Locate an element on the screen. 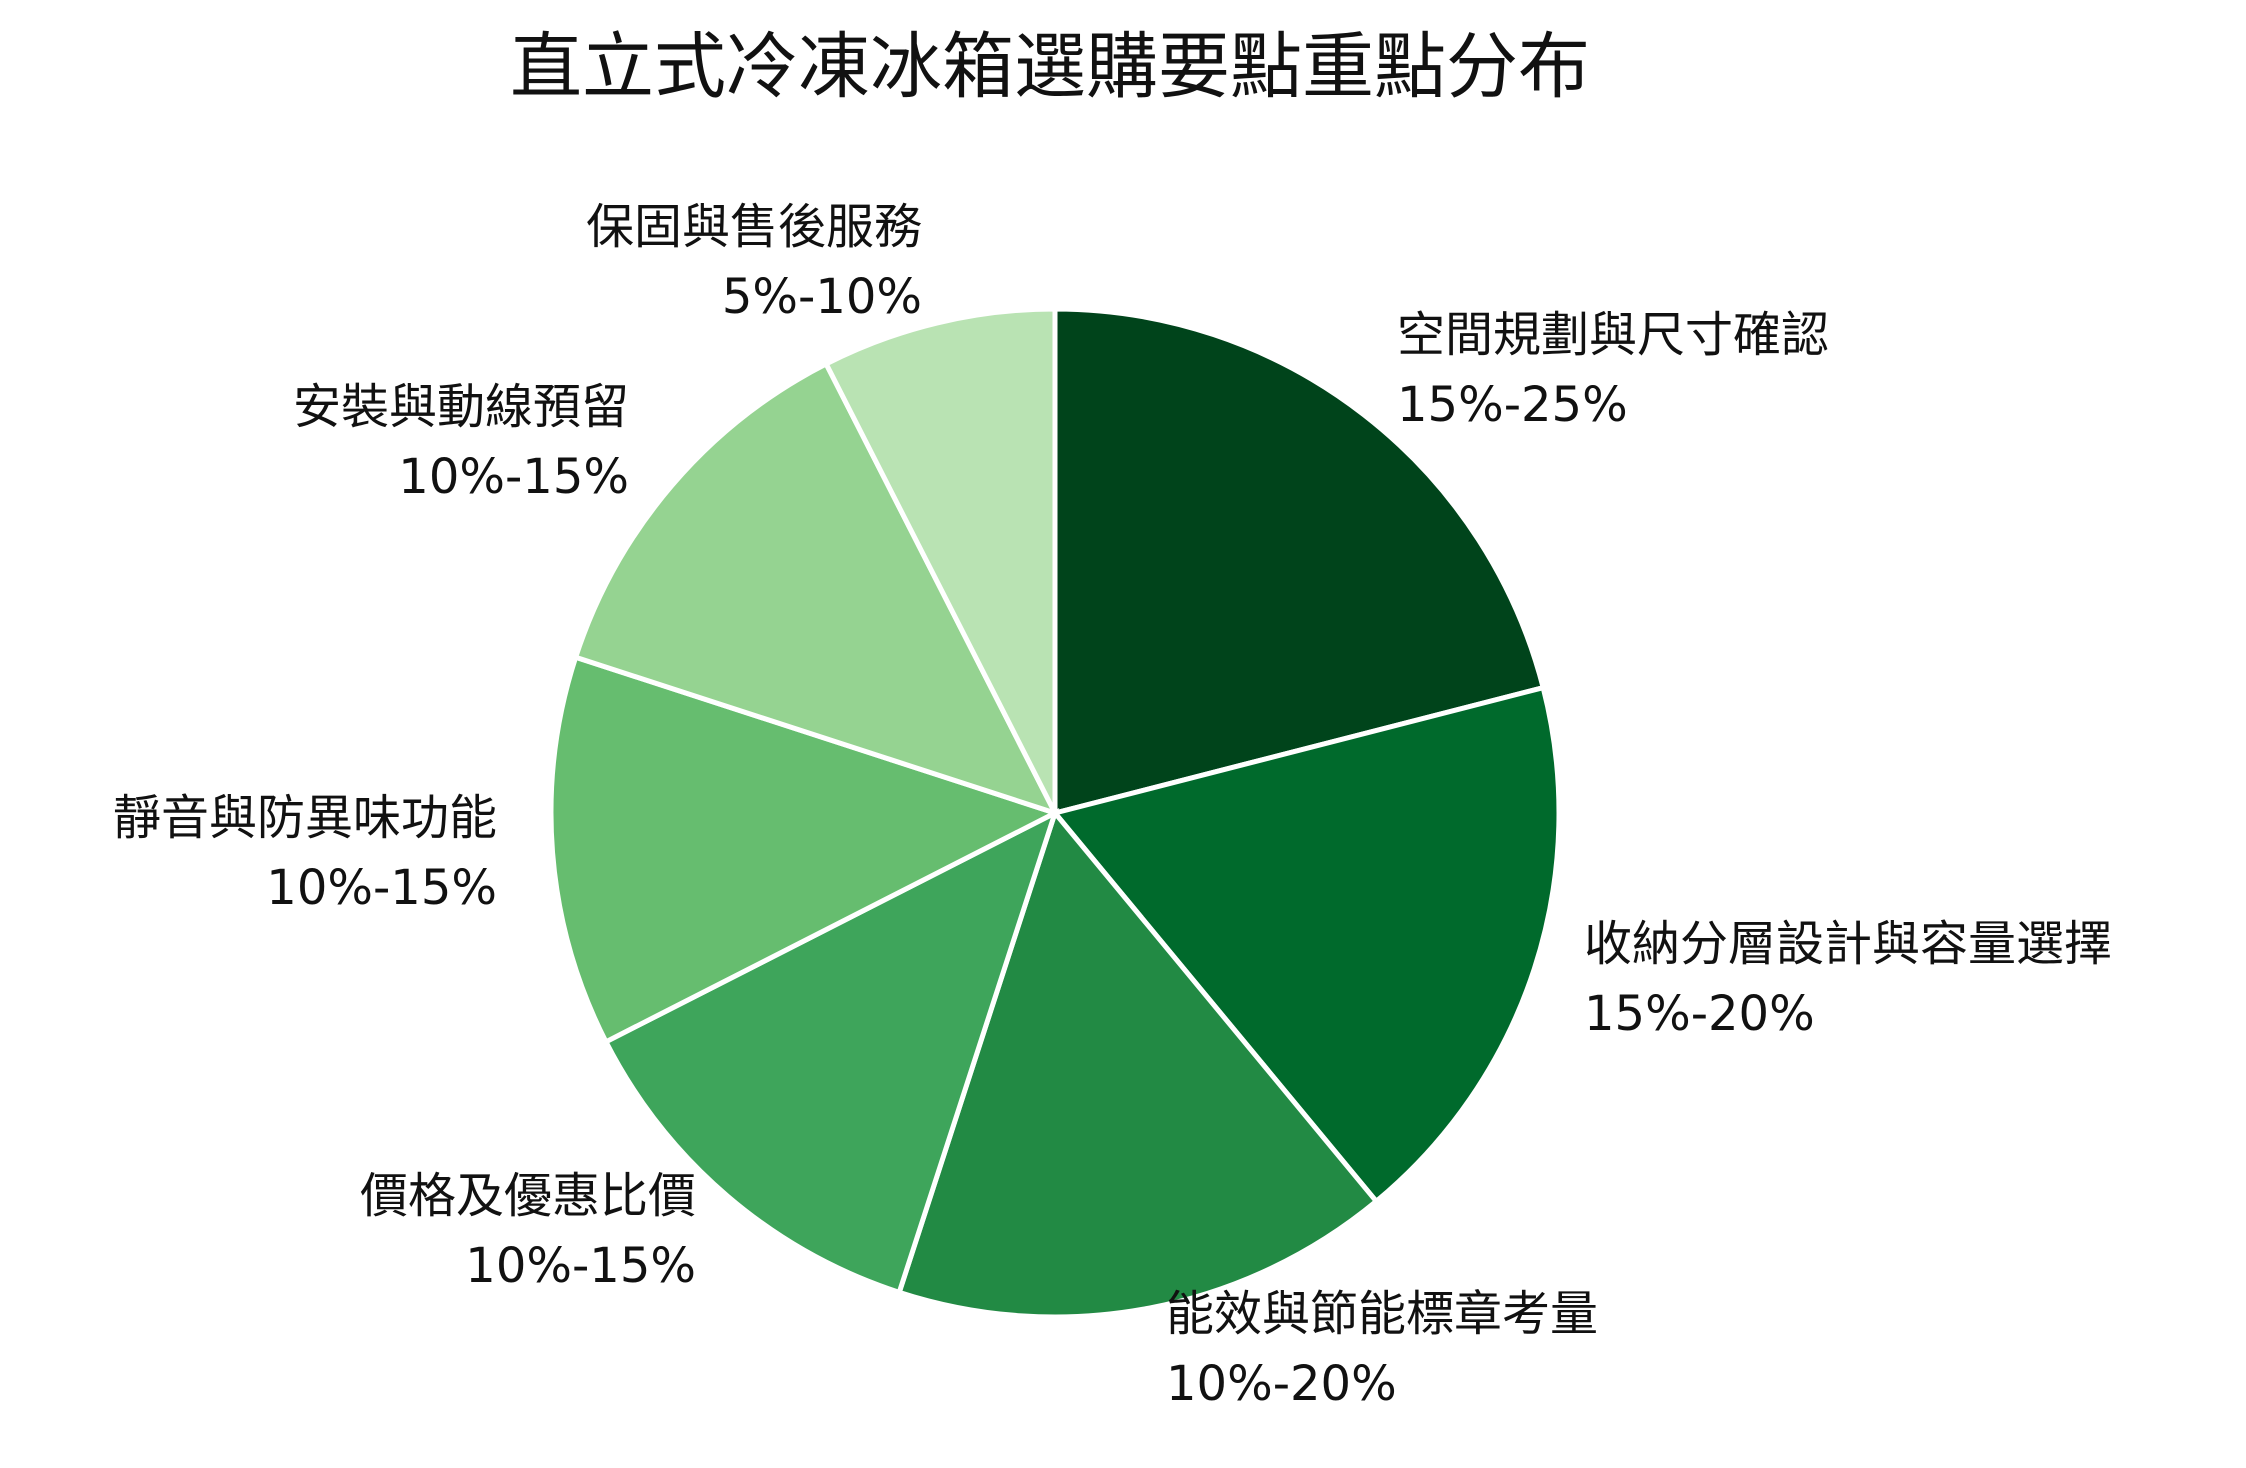 The height and width of the screenshot is (1468, 2246). slice-label: 安裝與動線預留 is located at coordinates (461, 407).